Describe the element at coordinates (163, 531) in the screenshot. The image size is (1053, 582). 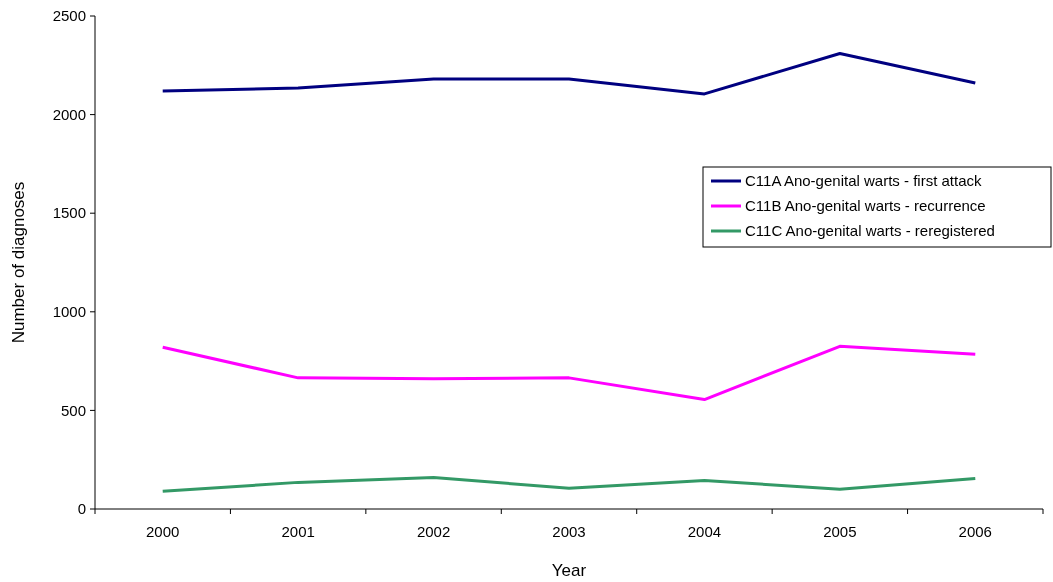
I see `x-tick-label: 2000` at that location.